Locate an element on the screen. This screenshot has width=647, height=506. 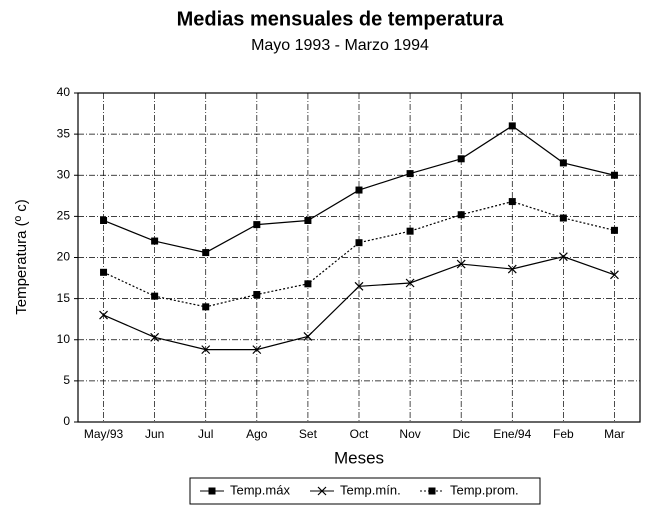
y-tick-label: 5 is located at coordinates (66, 380).